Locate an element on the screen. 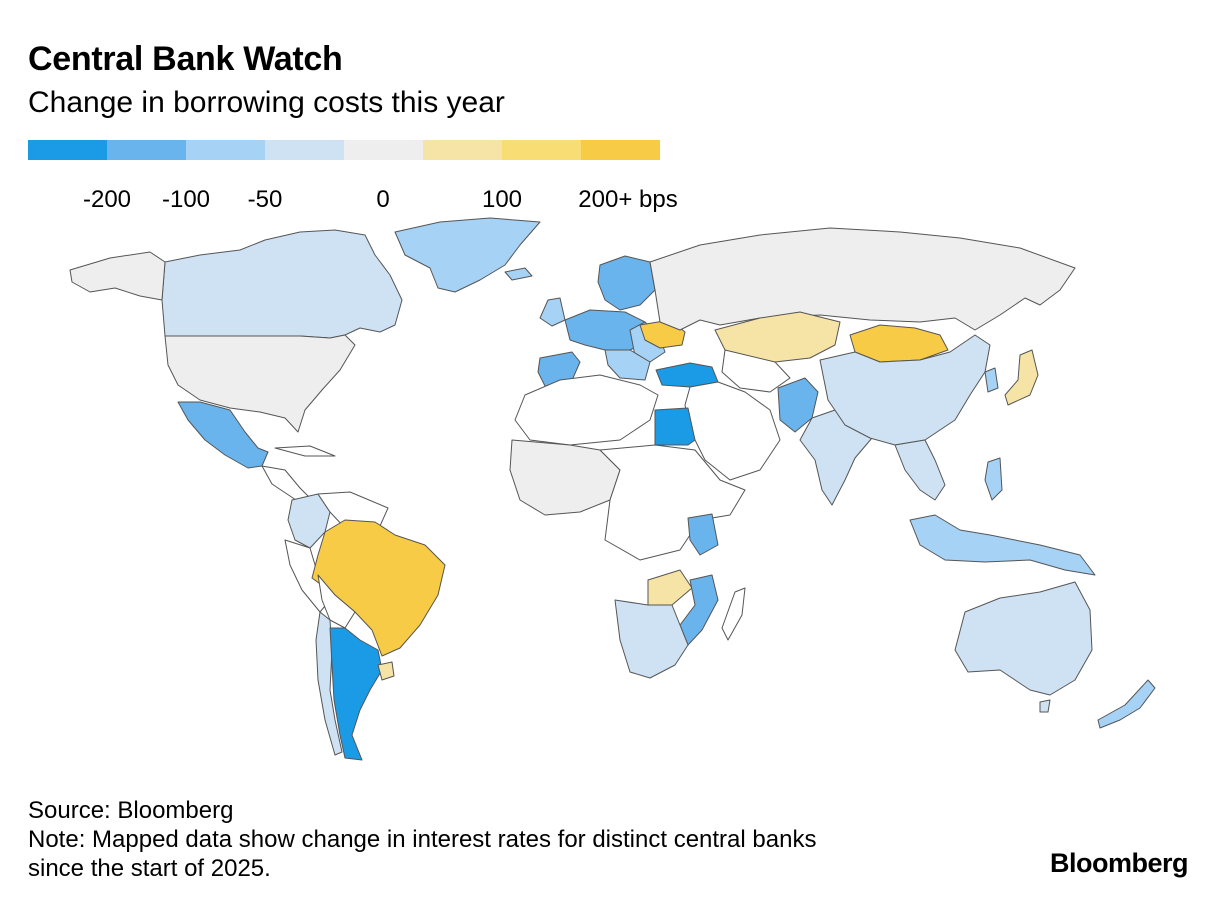 The width and height of the screenshot is (1226, 908). chart-subtitle: Change in borrowing costs this year is located at coordinates (266, 102).